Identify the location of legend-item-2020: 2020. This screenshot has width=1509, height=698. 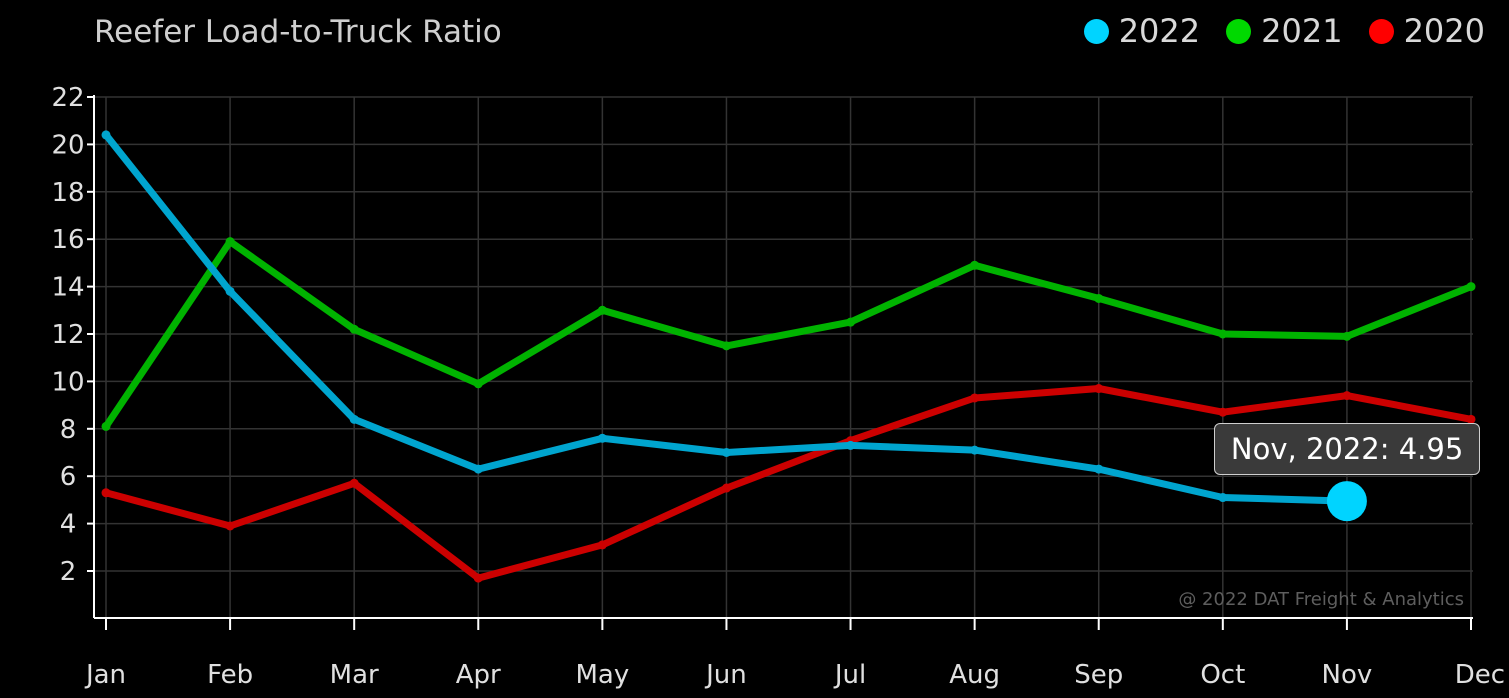
(1426, 31).